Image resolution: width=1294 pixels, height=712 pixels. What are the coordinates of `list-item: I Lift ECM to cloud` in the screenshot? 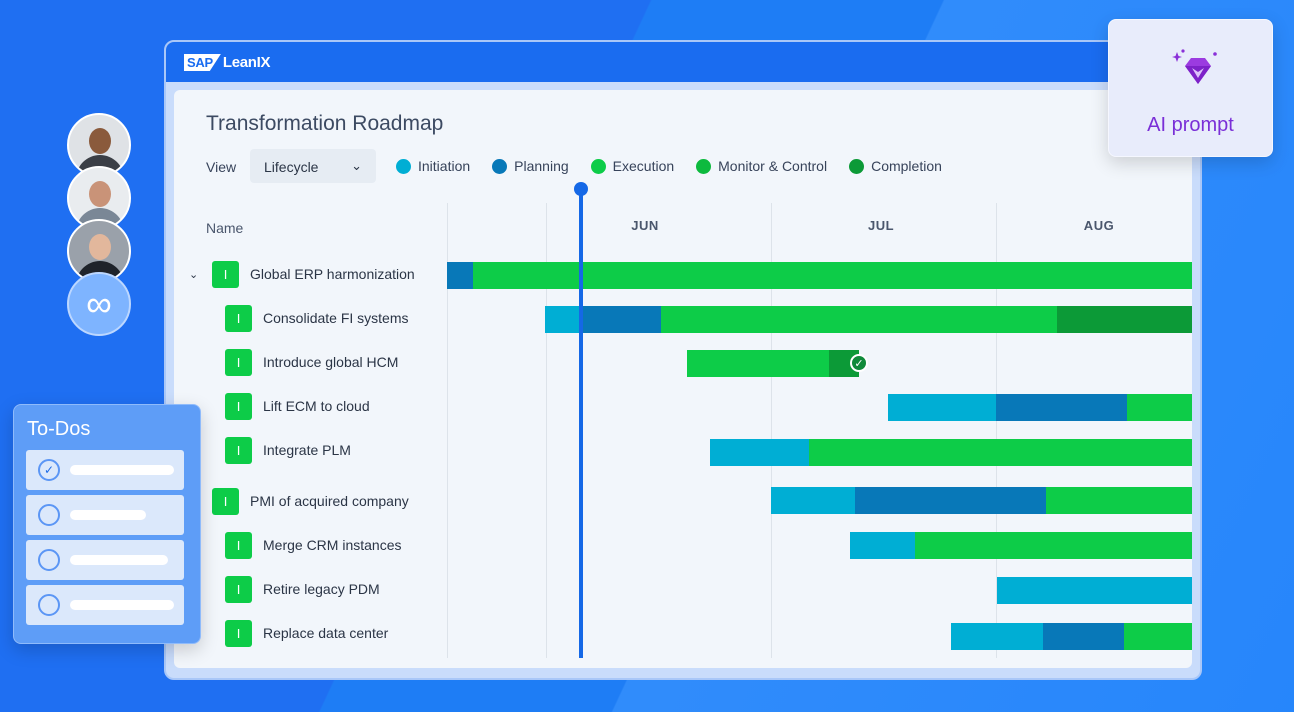 It's located at (297, 406).